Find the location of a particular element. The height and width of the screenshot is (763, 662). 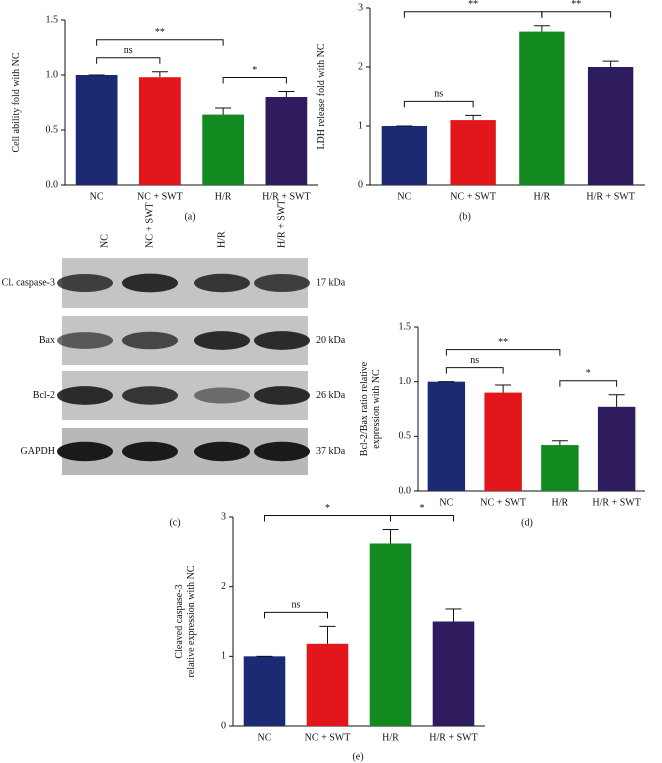

y-tick-label: 1.0 is located at coordinates (405, 381).